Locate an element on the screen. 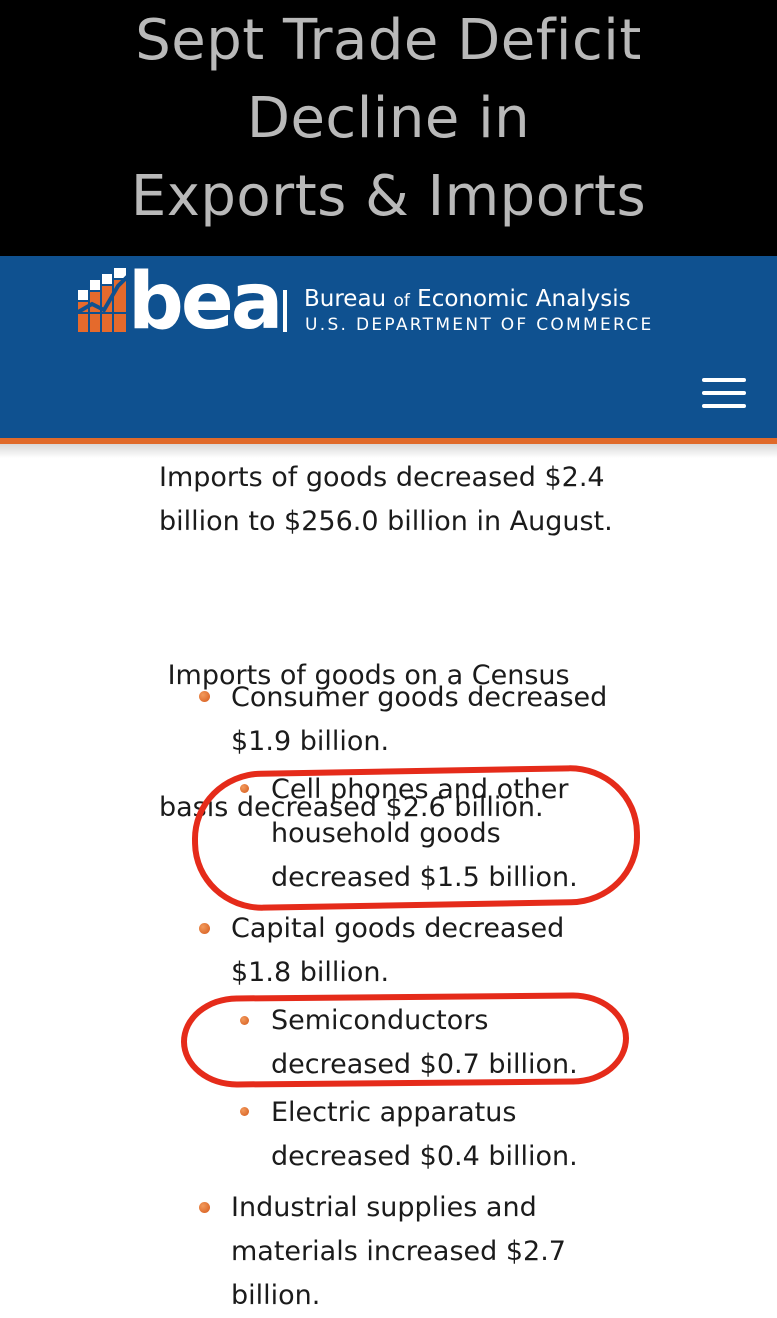 This screenshot has height=1318, width=777. paragraph-line: Imports of goods on a Census is located at coordinates (364, 675).